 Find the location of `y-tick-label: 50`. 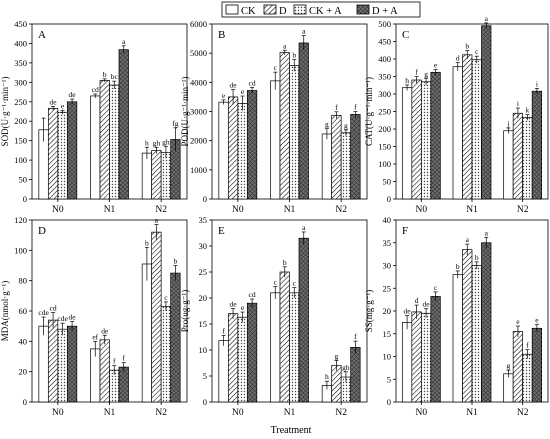

y-tick-label: 50 is located at coordinates (387, 182).